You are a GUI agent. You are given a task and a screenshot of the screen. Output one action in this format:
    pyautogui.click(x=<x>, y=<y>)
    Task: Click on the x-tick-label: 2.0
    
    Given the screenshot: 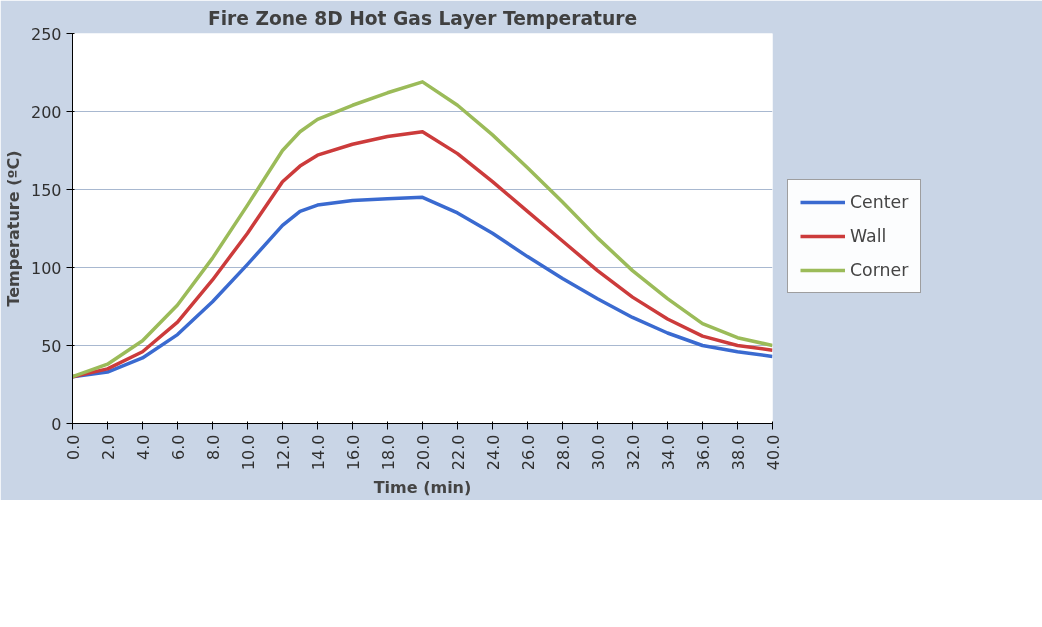 What is the action you would take?
    pyautogui.click(x=108, y=447)
    